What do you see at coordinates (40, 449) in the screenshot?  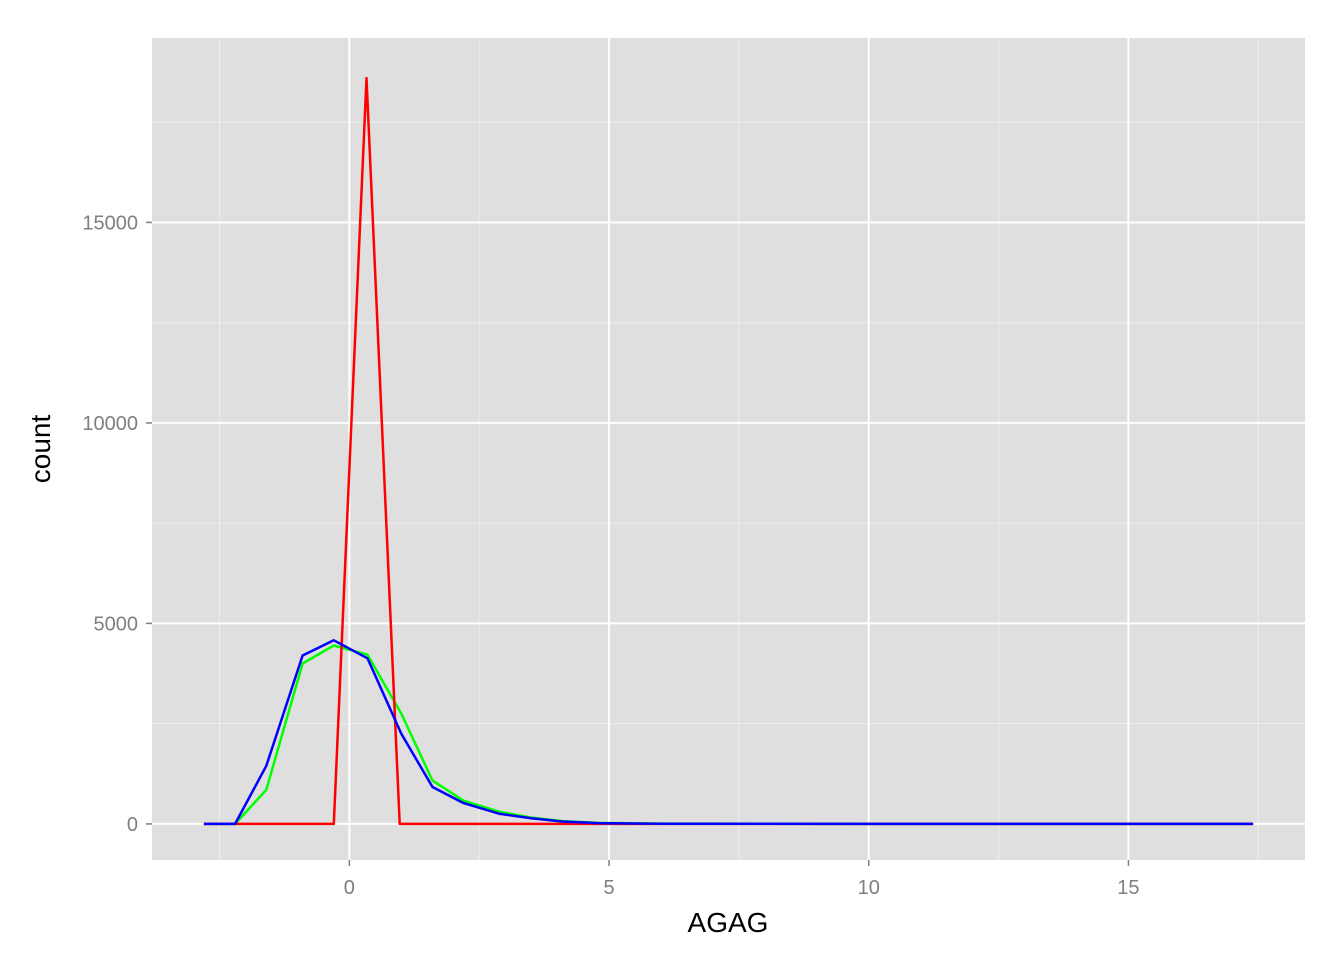 I see `y-axis-title: count` at bounding box center [40, 449].